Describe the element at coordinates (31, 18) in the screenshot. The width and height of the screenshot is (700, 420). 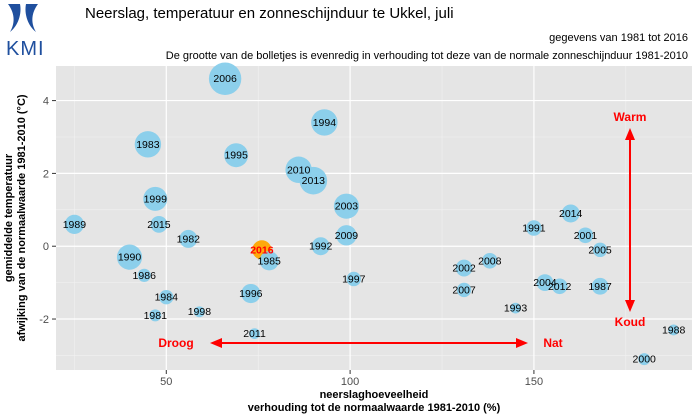
I see `logo-wave-right-icon` at that location.